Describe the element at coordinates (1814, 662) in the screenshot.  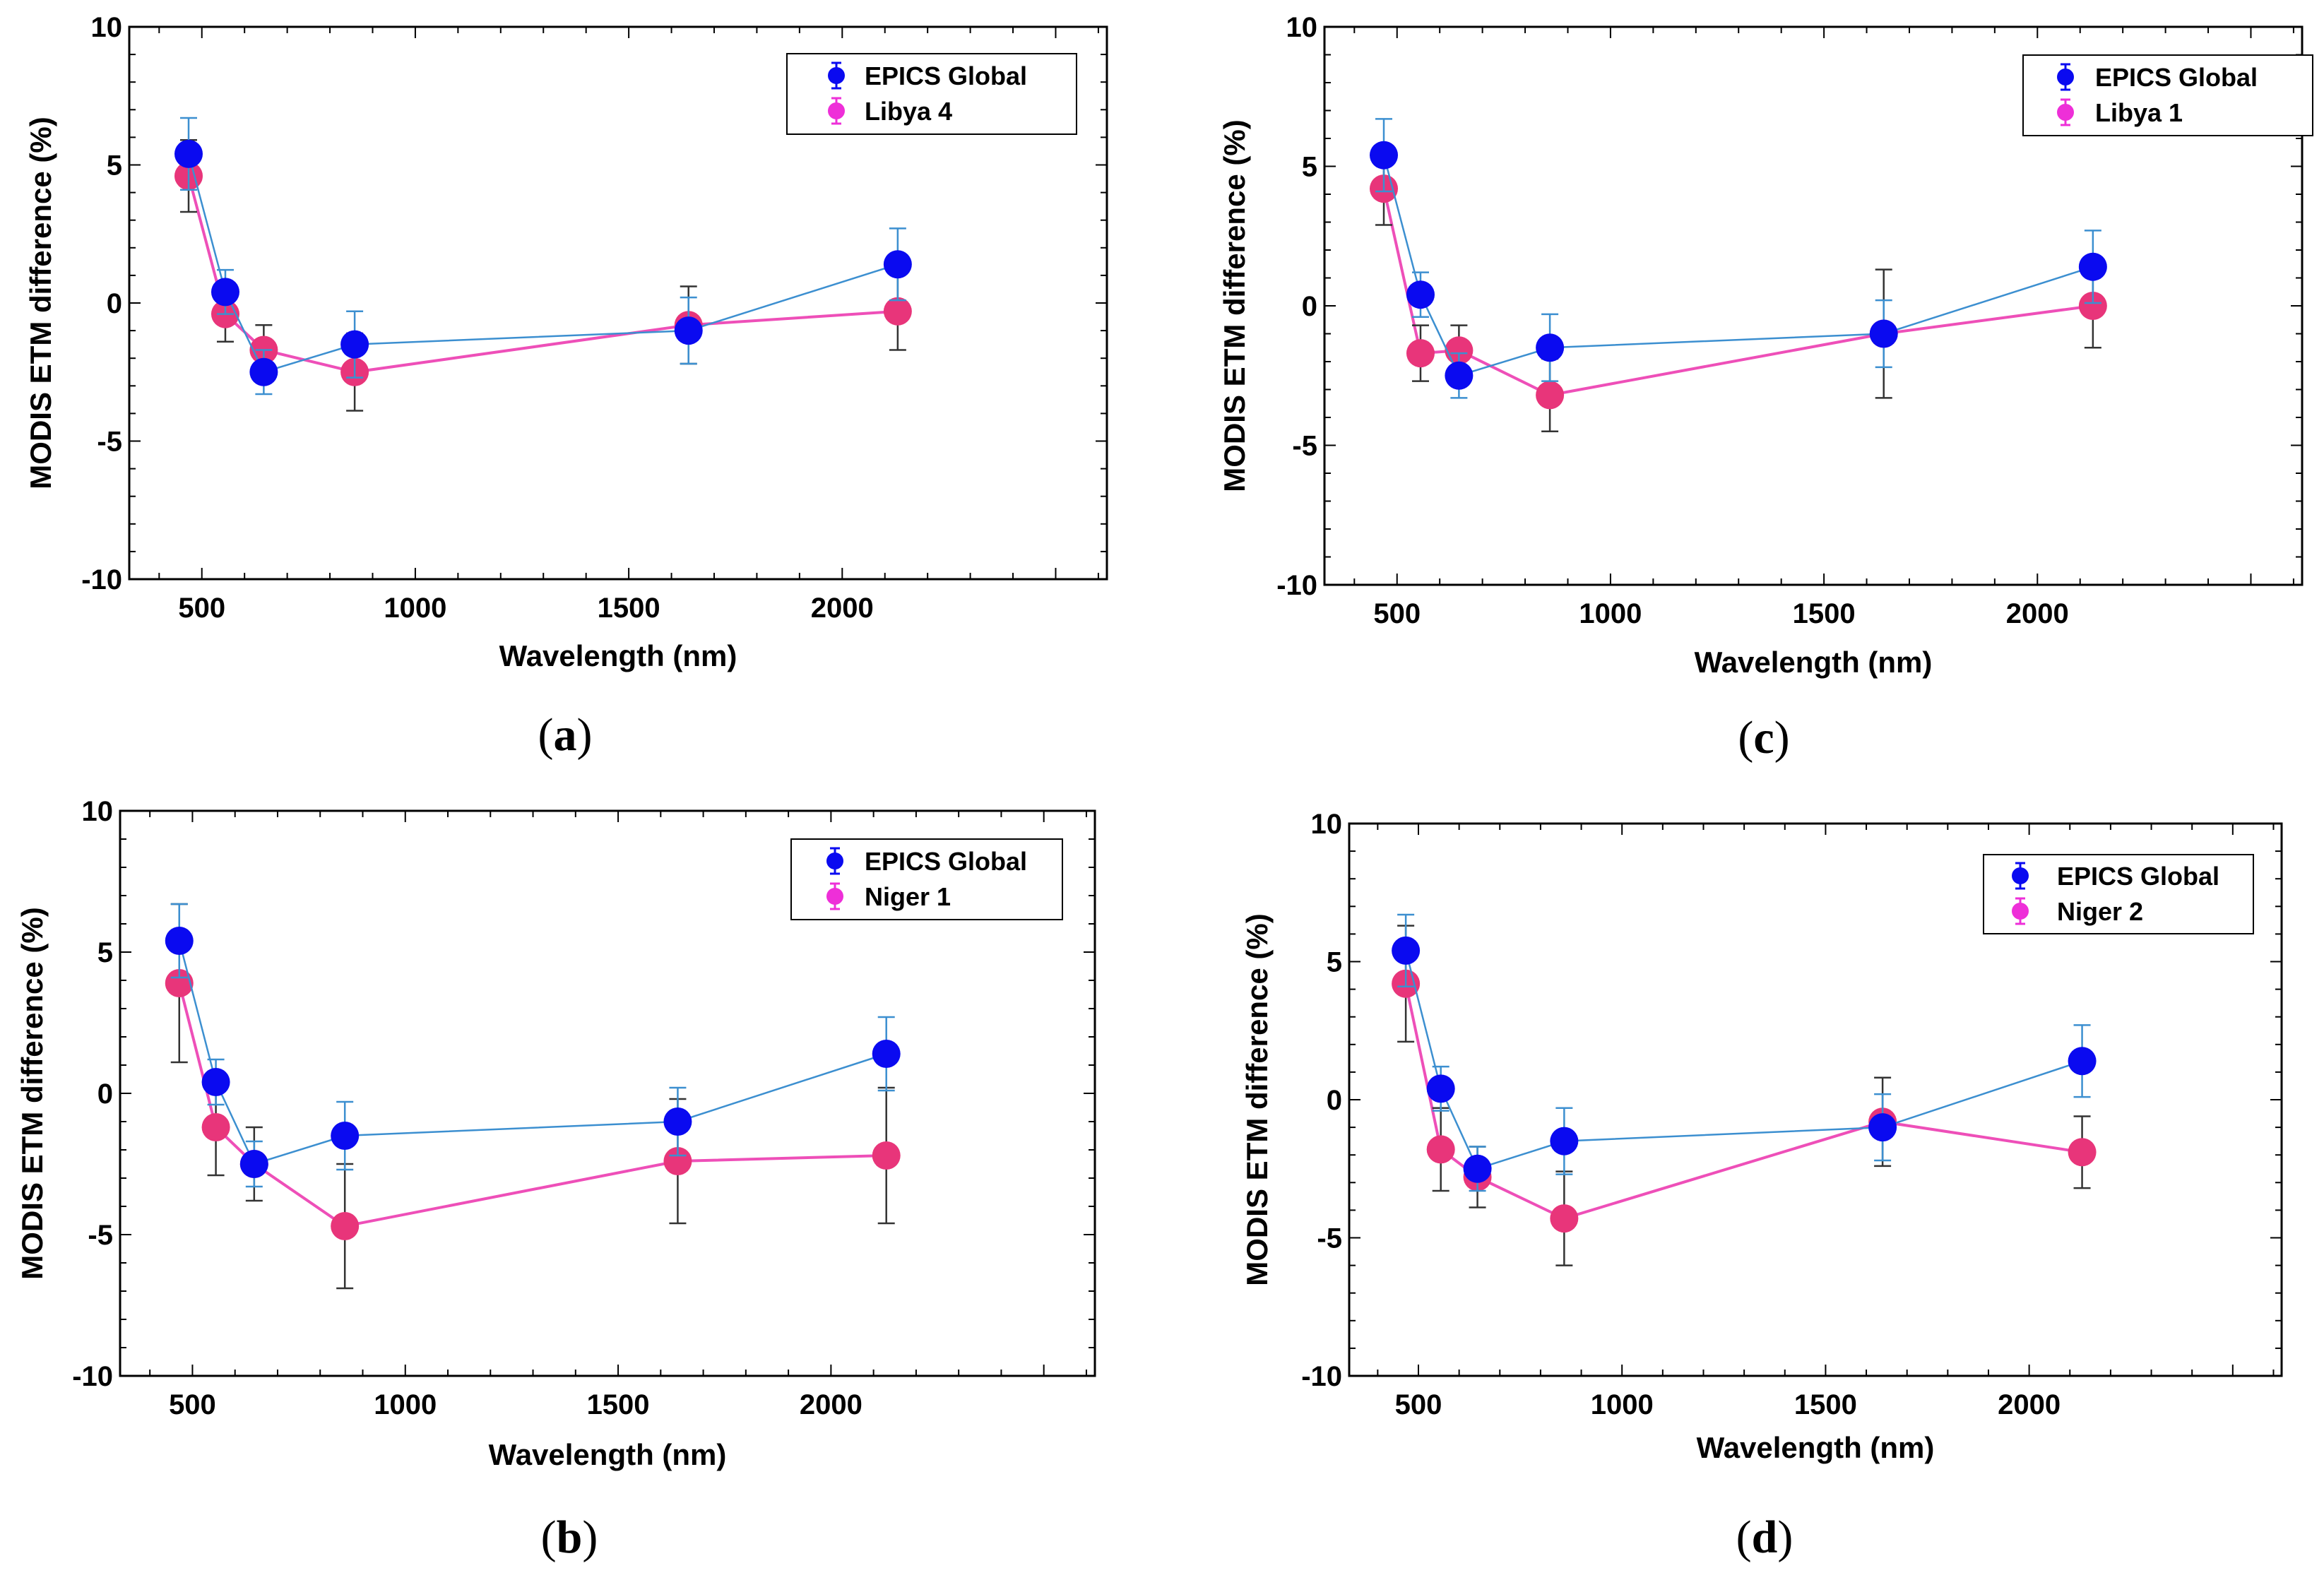
I see `x-axis-label-c: Wavelength (nm)` at that location.